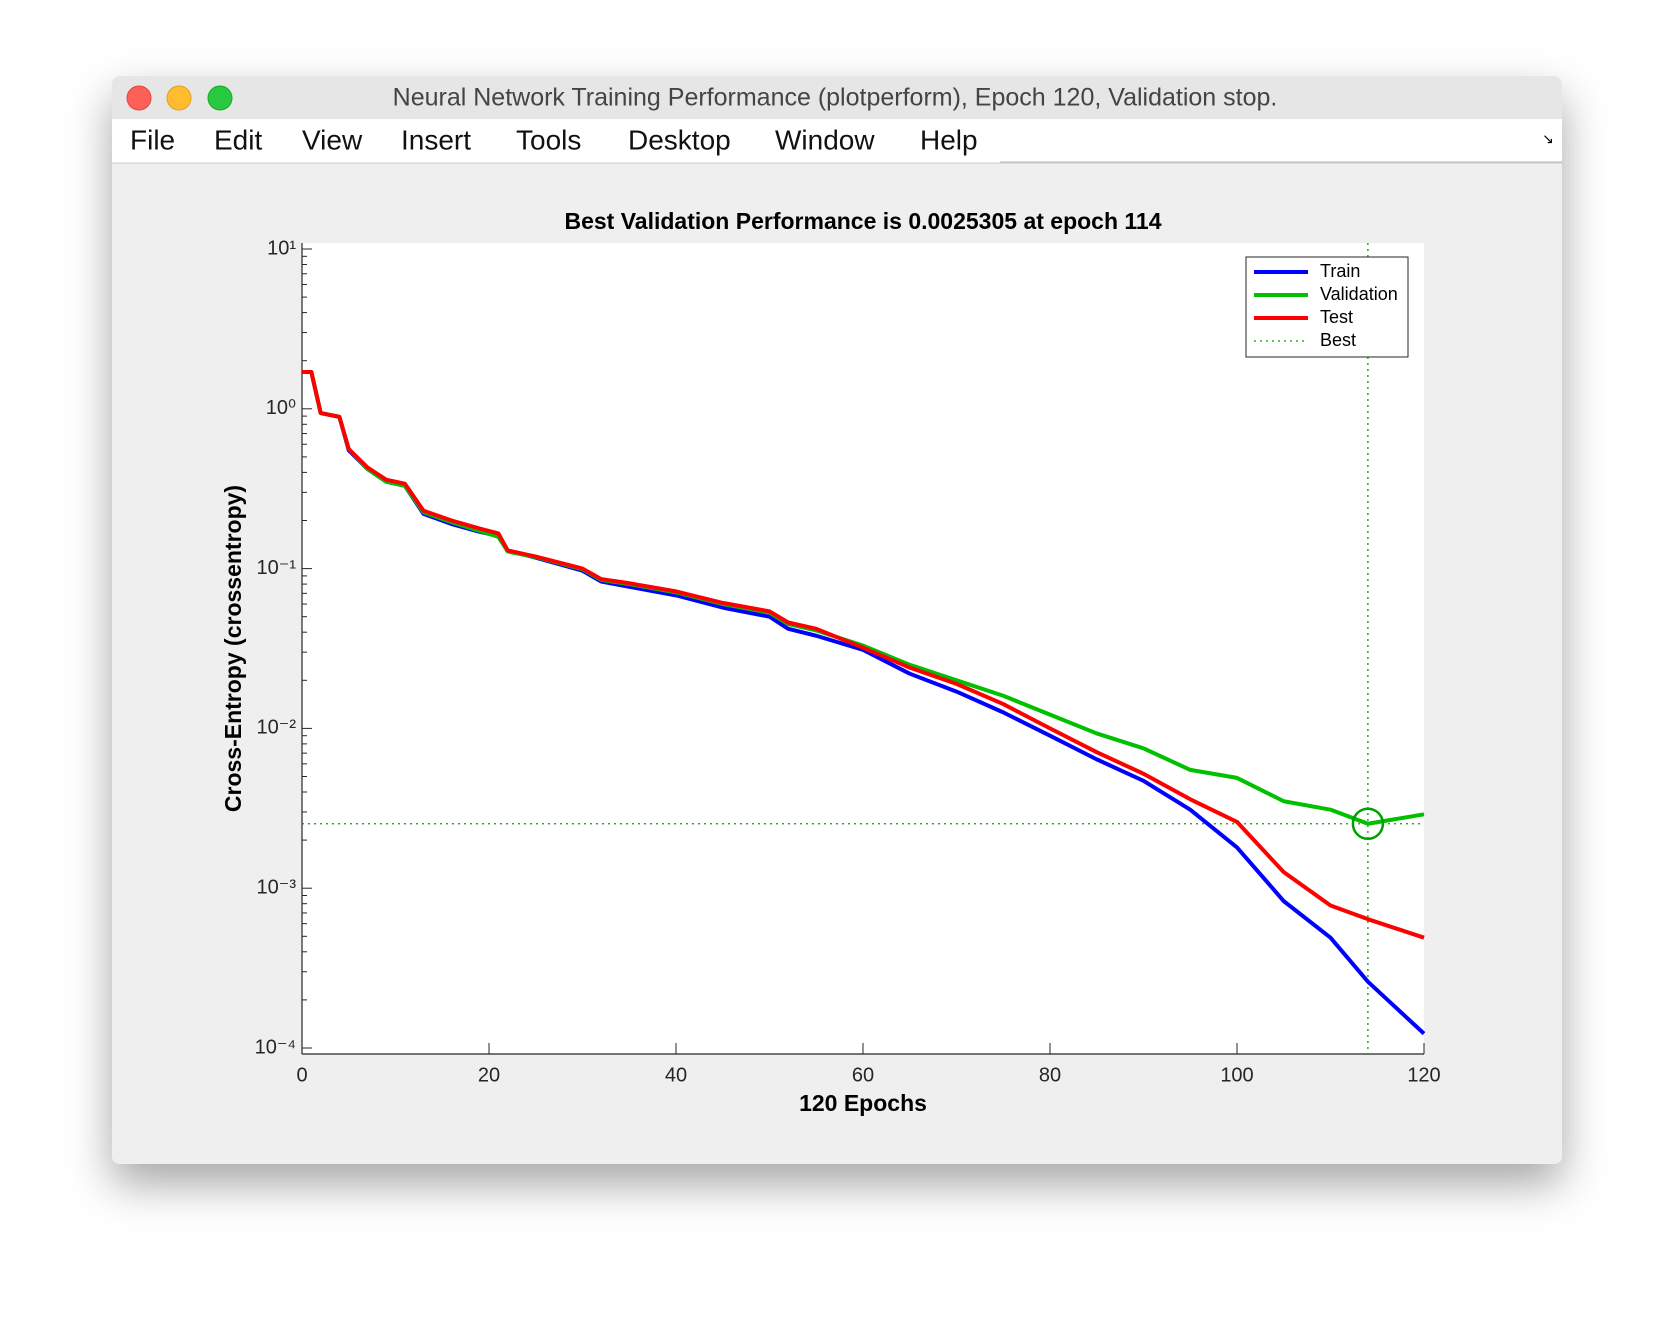 The height and width of the screenshot is (1317, 1674). I want to click on x-tick-label: 100, so click(1236, 1075).